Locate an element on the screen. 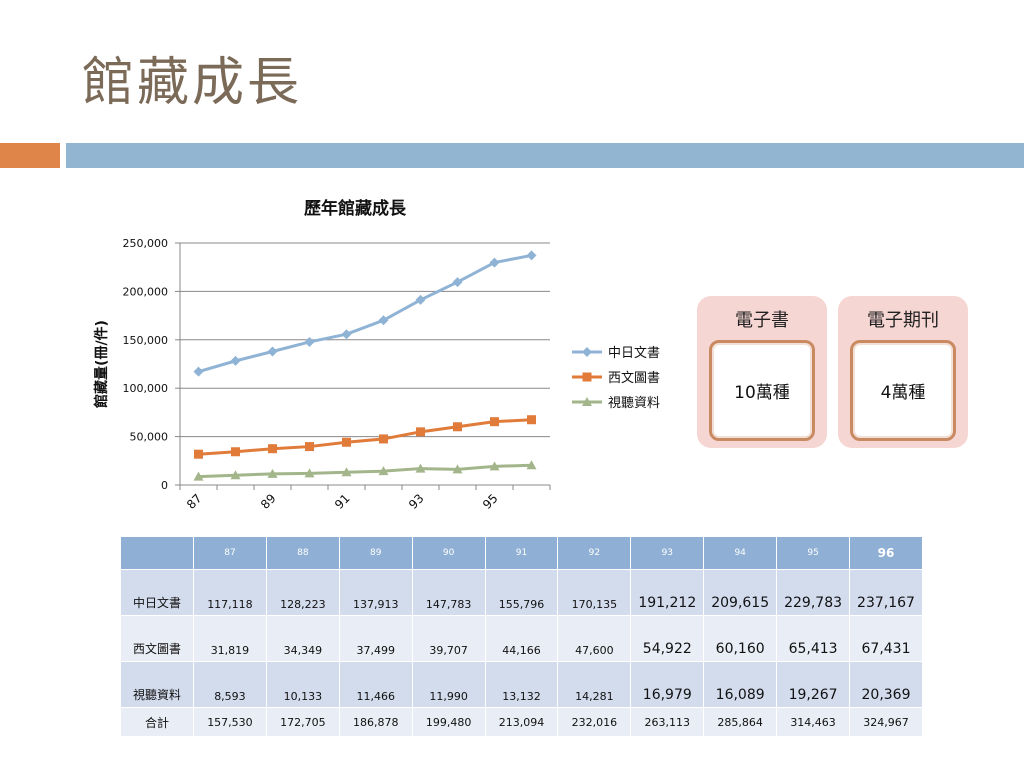  legend-label: 中日文書 is located at coordinates (634, 353).